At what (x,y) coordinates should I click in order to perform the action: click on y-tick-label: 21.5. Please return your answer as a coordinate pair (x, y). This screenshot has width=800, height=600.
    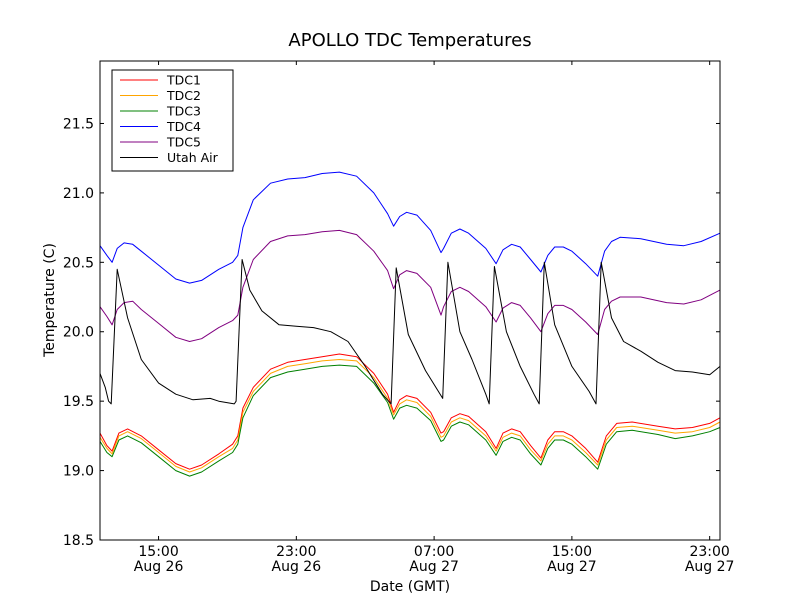
    Looking at the image, I should click on (78, 124).